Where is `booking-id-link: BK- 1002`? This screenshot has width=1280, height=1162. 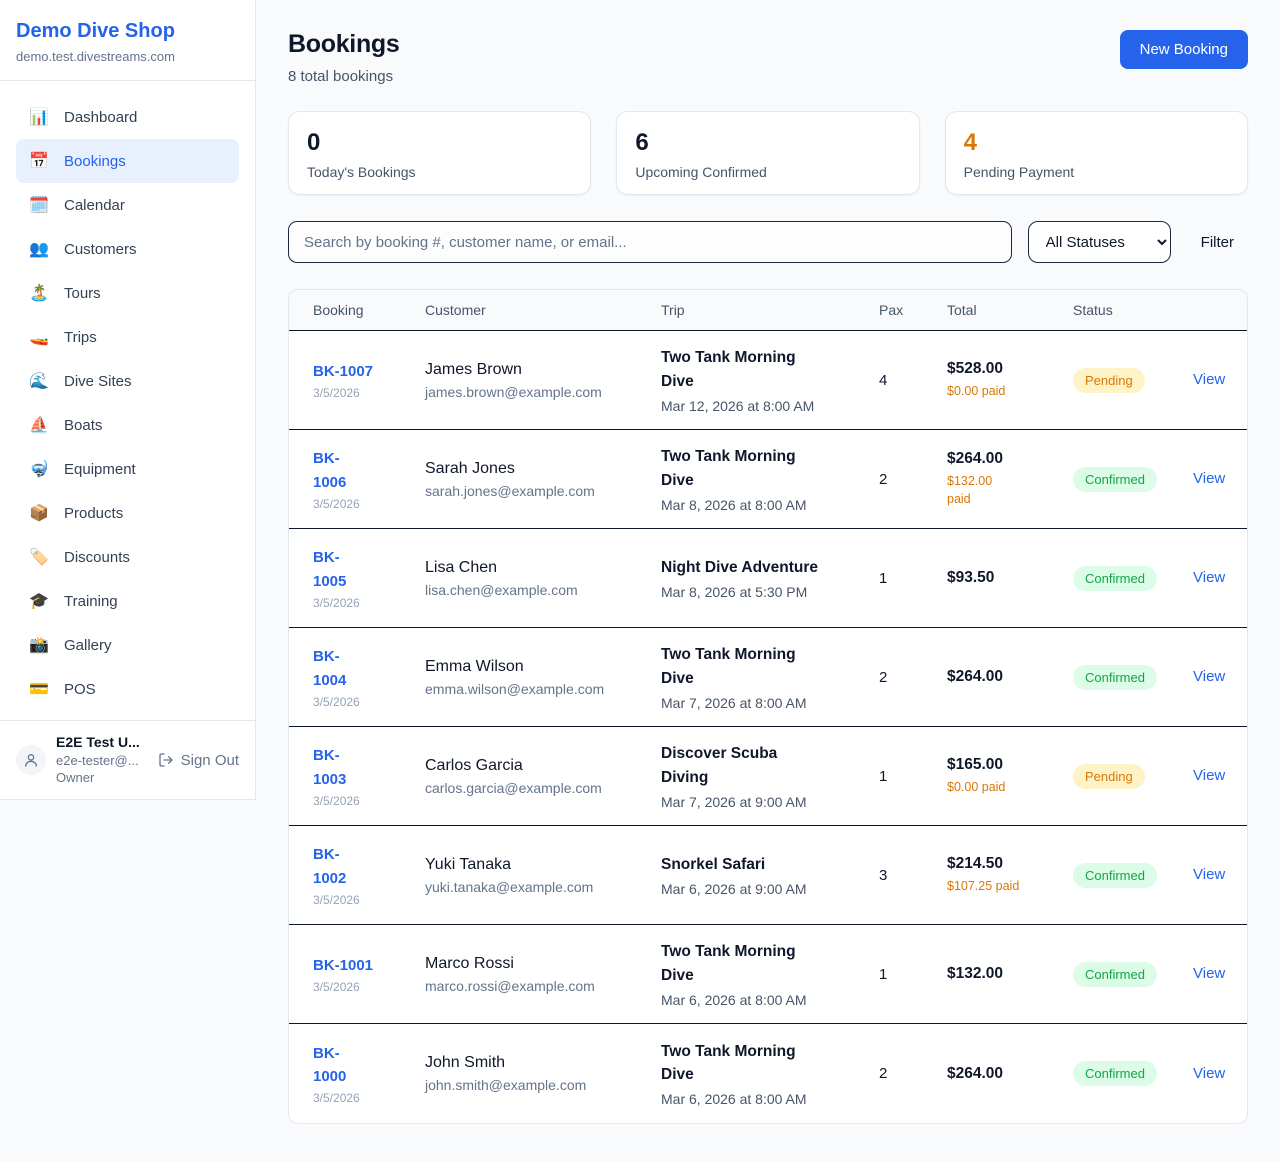
booking-id-link: BK- 1002 is located at coordinates (330, 866).